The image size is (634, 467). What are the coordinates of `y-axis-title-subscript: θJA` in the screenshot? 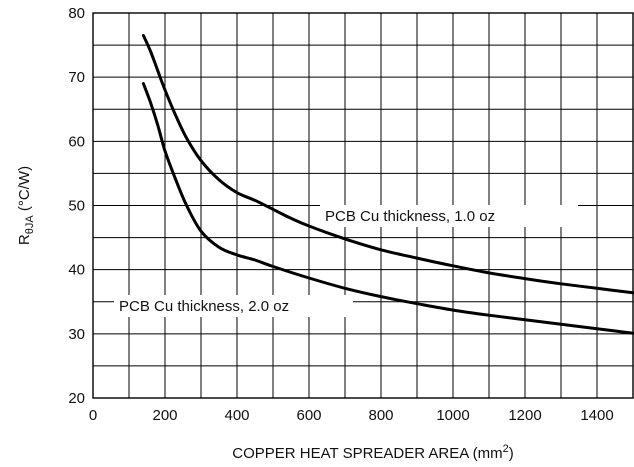 It's located at (30, 225).